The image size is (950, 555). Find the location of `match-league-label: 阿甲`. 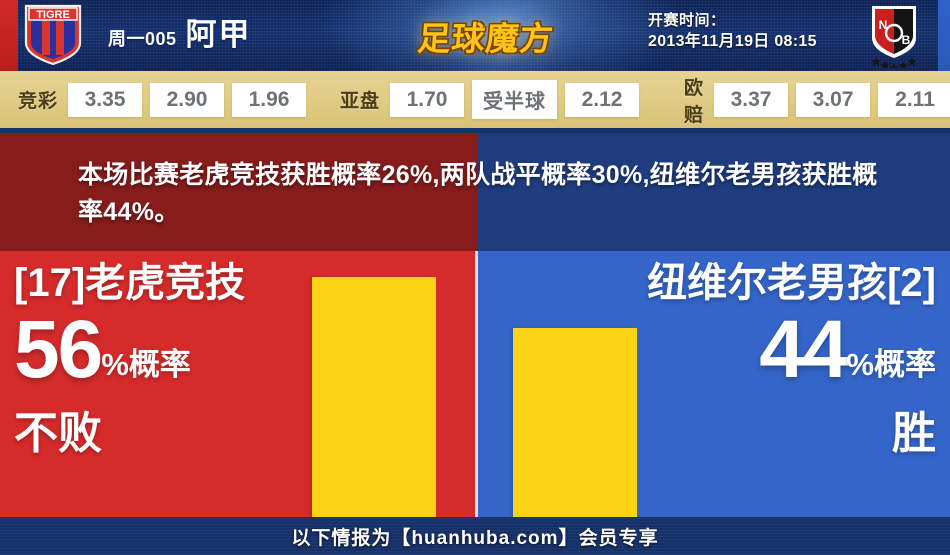

match-league-label: 阿甲 is located at coordinates (218, 34).